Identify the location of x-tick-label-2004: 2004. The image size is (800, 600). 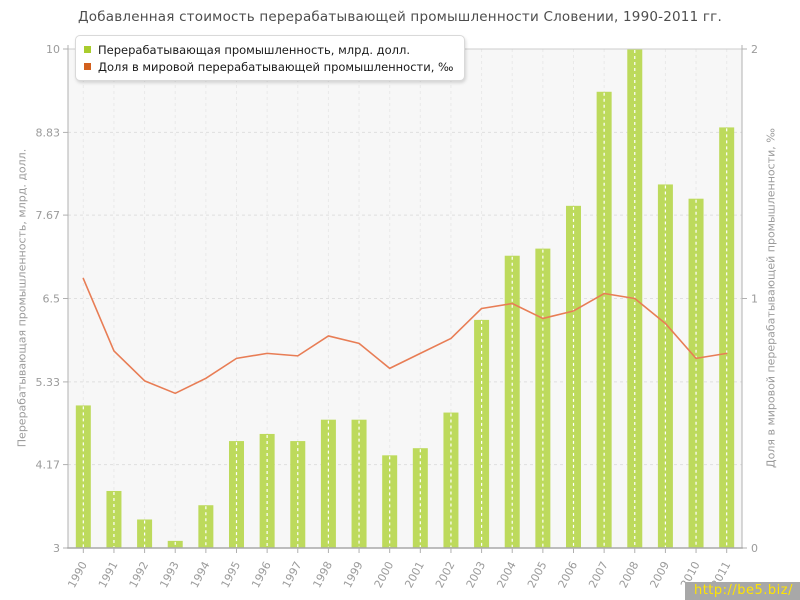
(506, 574).